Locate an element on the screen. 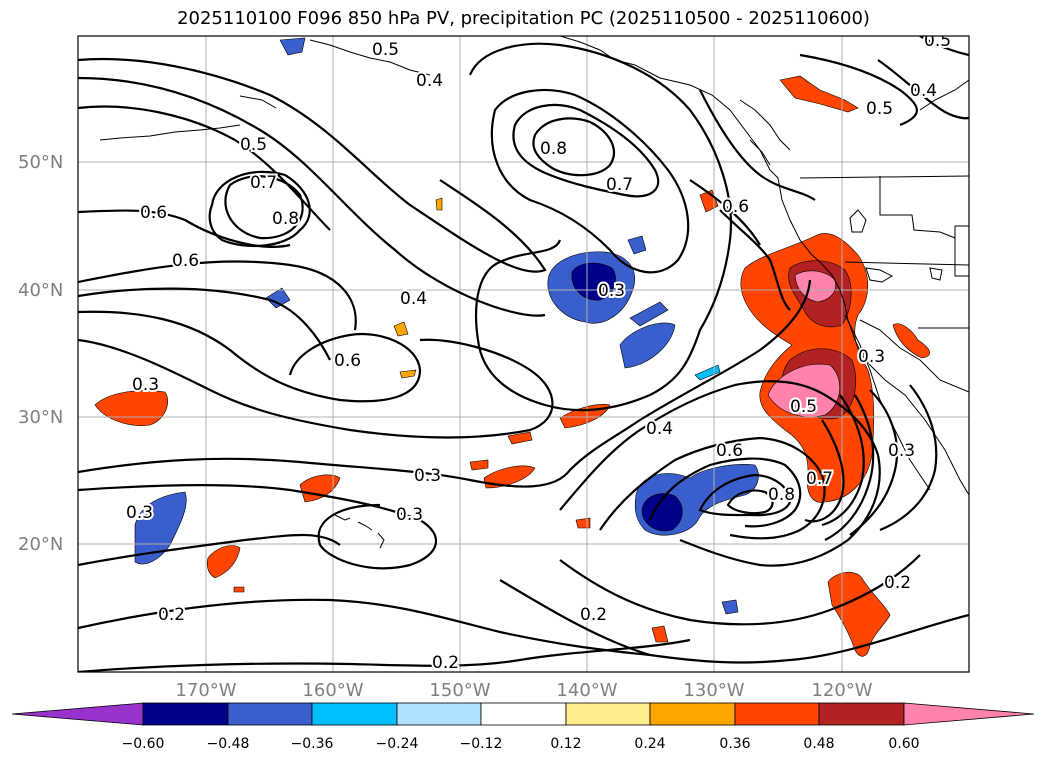 This screenshot has width=1047, height=765. colorbar-tick: −0.24 is located at coordinates (397, 744).